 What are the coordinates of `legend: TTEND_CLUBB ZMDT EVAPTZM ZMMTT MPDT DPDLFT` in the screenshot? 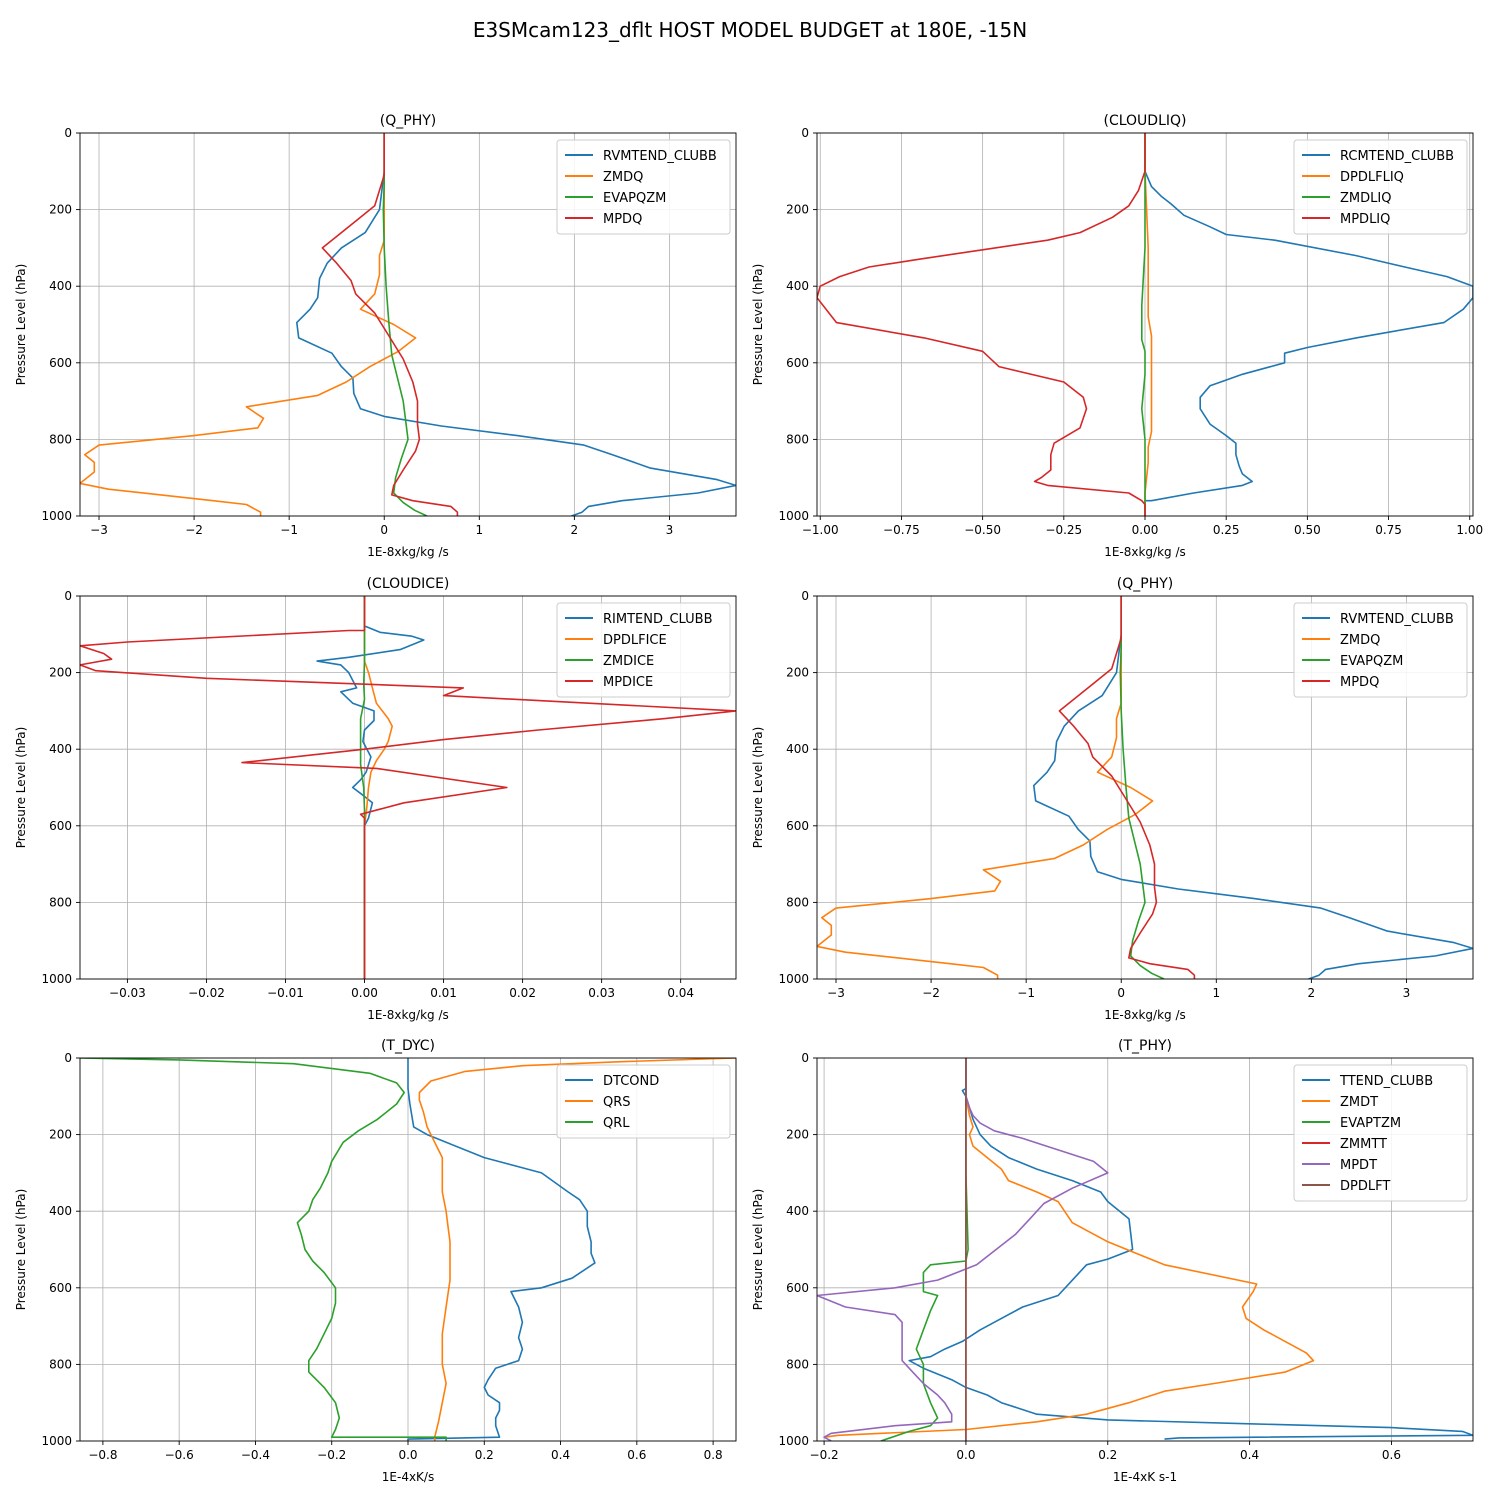 It's located at (1380, 1133).